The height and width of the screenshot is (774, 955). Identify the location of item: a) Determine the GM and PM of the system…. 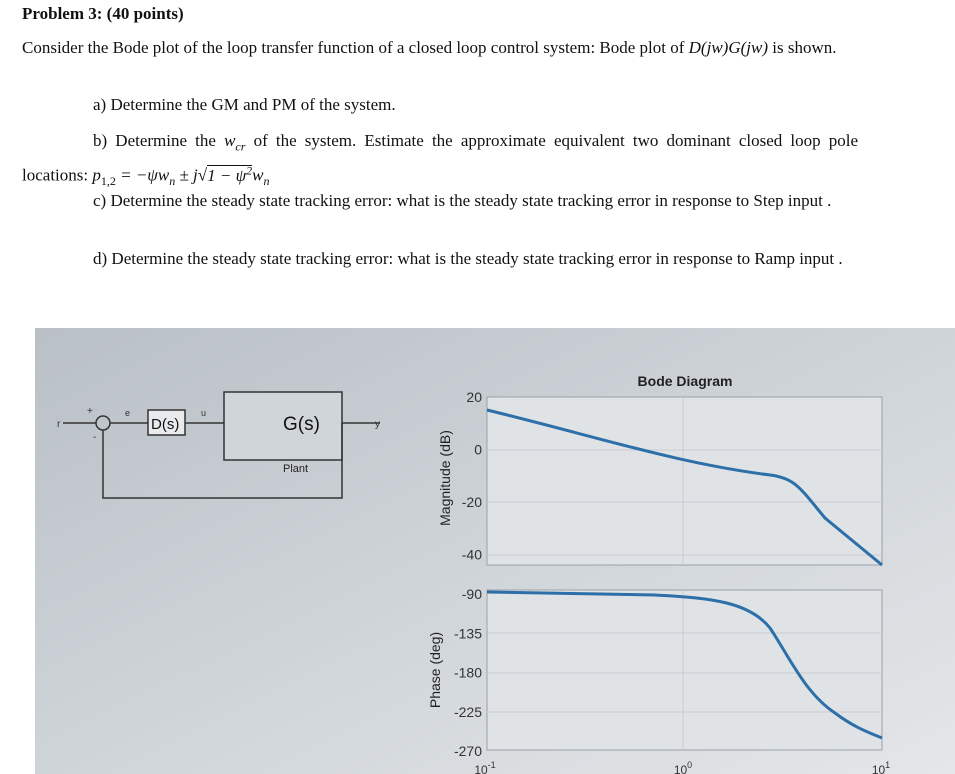
(244, 104).